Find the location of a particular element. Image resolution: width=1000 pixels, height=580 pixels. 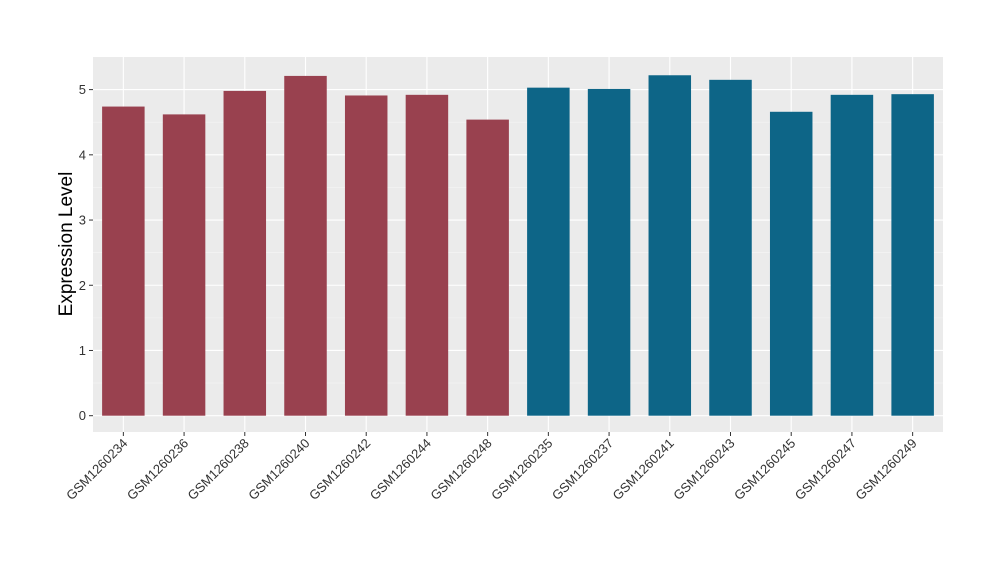

y-tick-label: 3 is located at coordinates (82, 220).